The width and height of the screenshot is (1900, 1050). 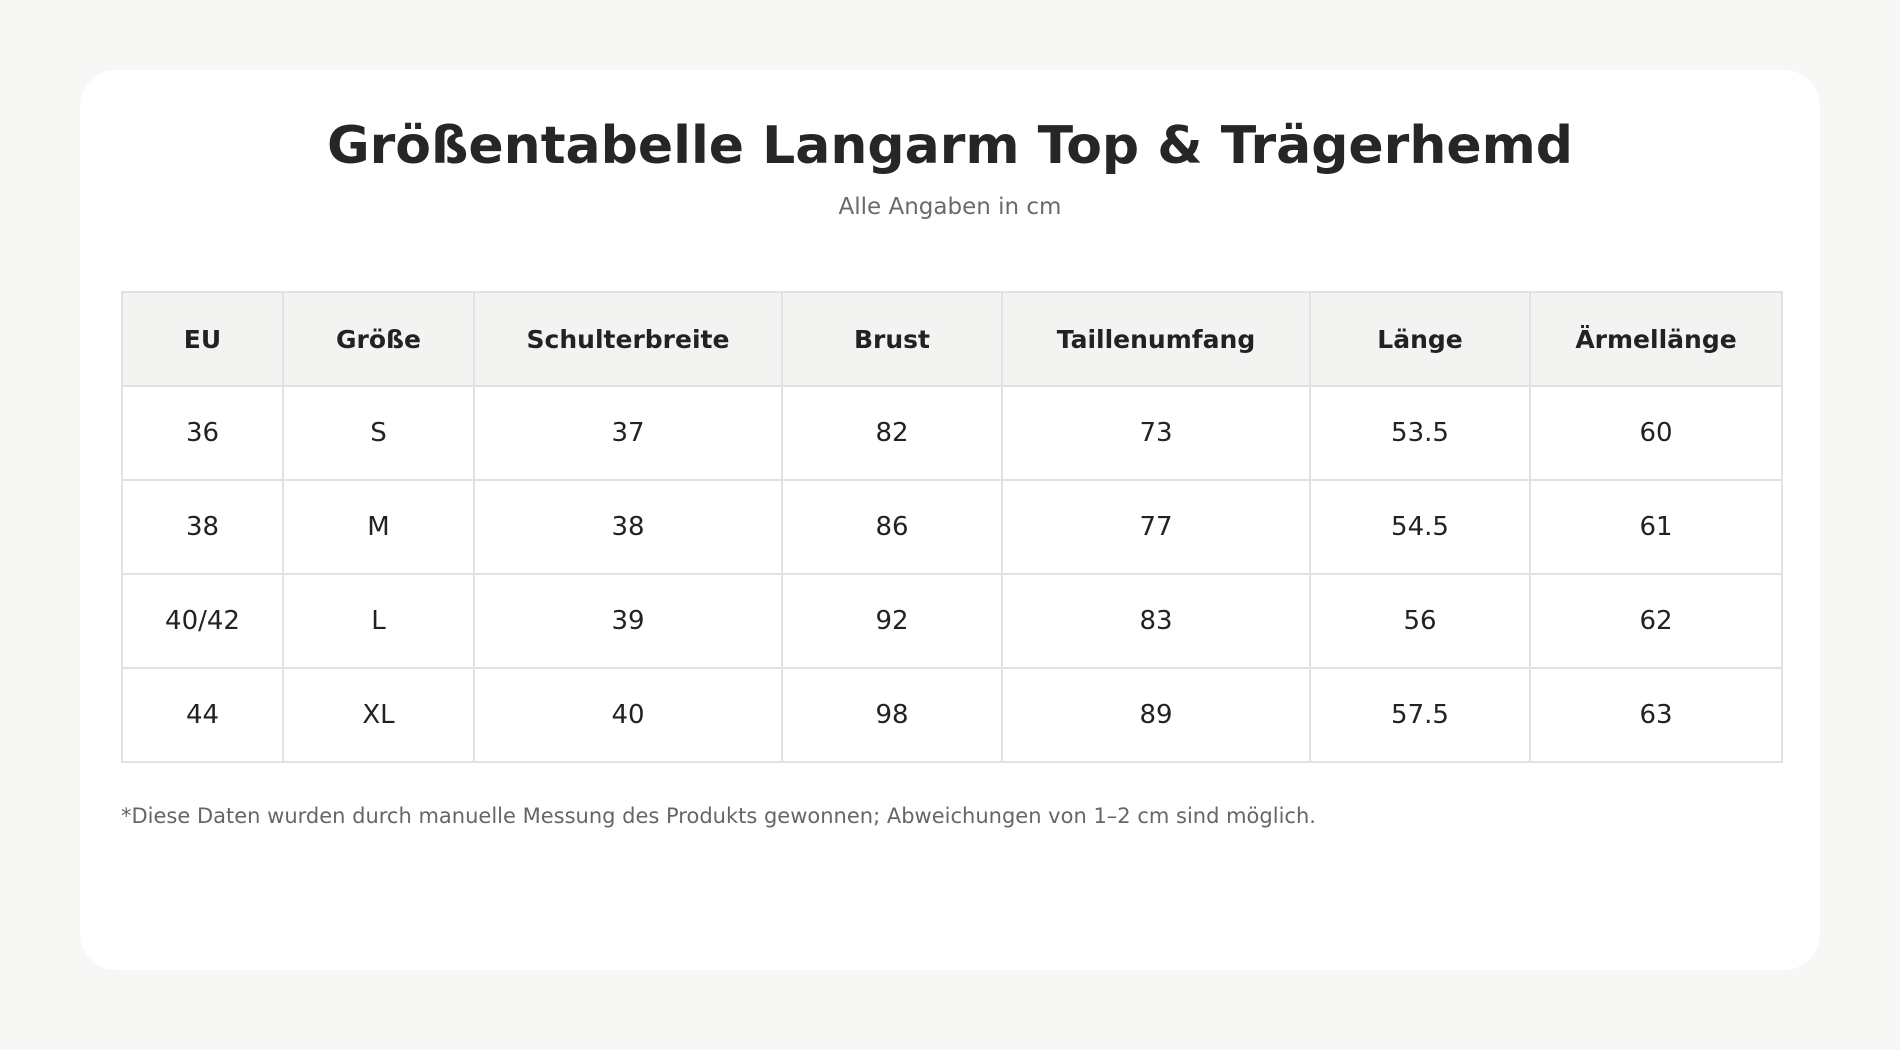 I want to click on table-row: 38 M 38 86 77 54.5 61, so click(x=952, y=527).